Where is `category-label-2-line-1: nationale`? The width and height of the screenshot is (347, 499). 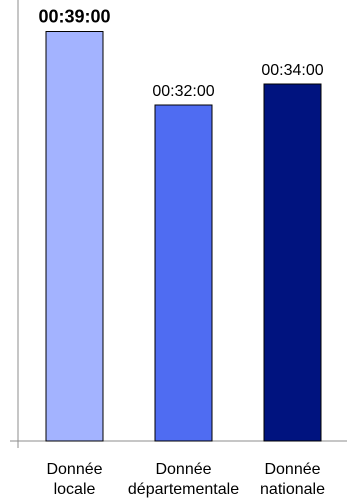 category-label-2-line-1: nationale is located at coordinates (292, 489).